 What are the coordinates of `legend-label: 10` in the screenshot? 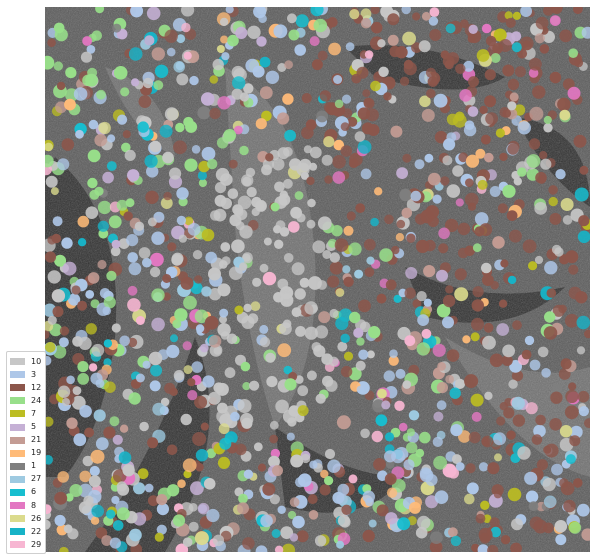 It's located at (36, 361).